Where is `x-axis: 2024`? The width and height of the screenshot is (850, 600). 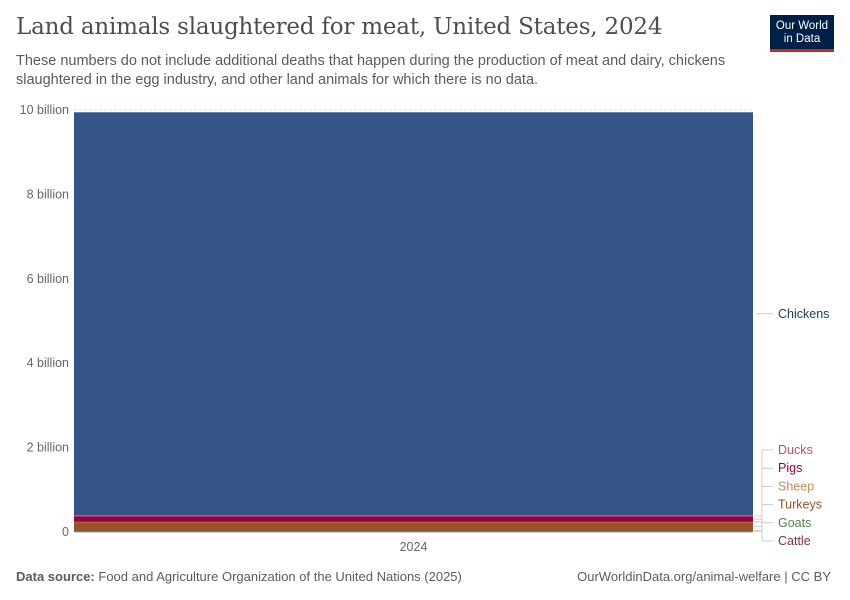 x-axis: 2024 is located at coordinates (413, 542).